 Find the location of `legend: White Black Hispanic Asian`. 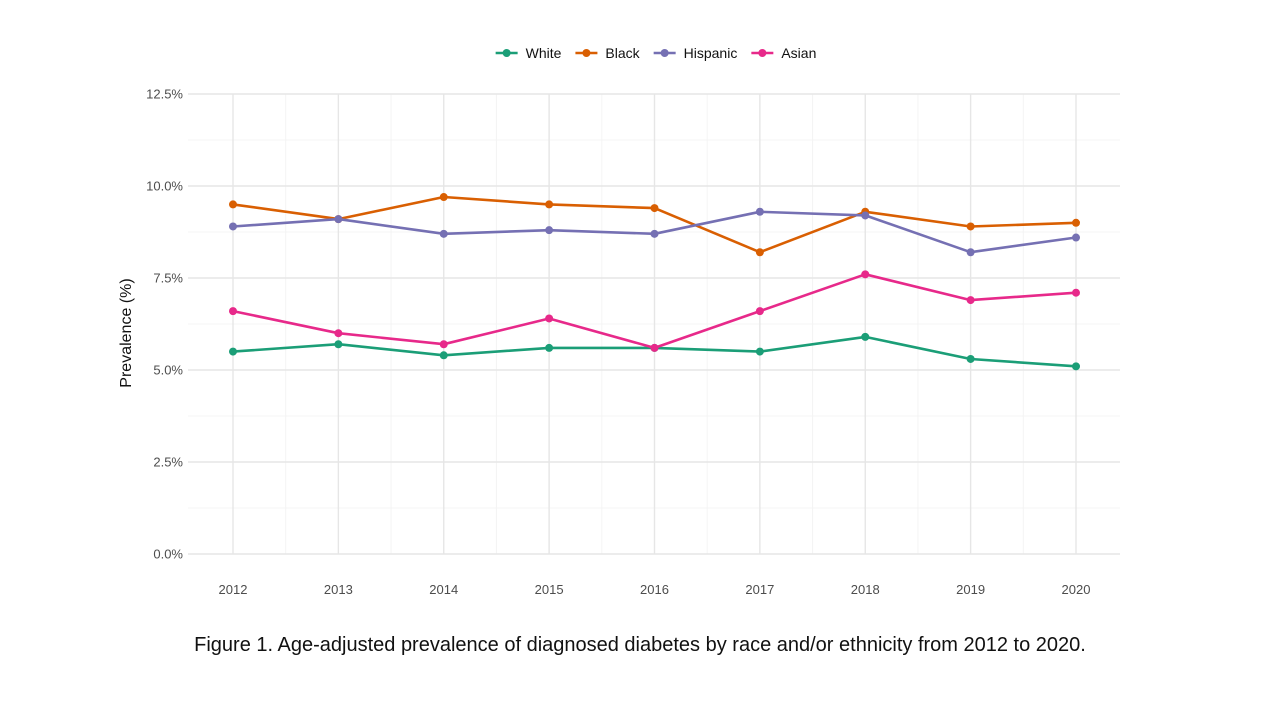

legend: White Black Hispanic Asian is located at coordinates (655, 53).